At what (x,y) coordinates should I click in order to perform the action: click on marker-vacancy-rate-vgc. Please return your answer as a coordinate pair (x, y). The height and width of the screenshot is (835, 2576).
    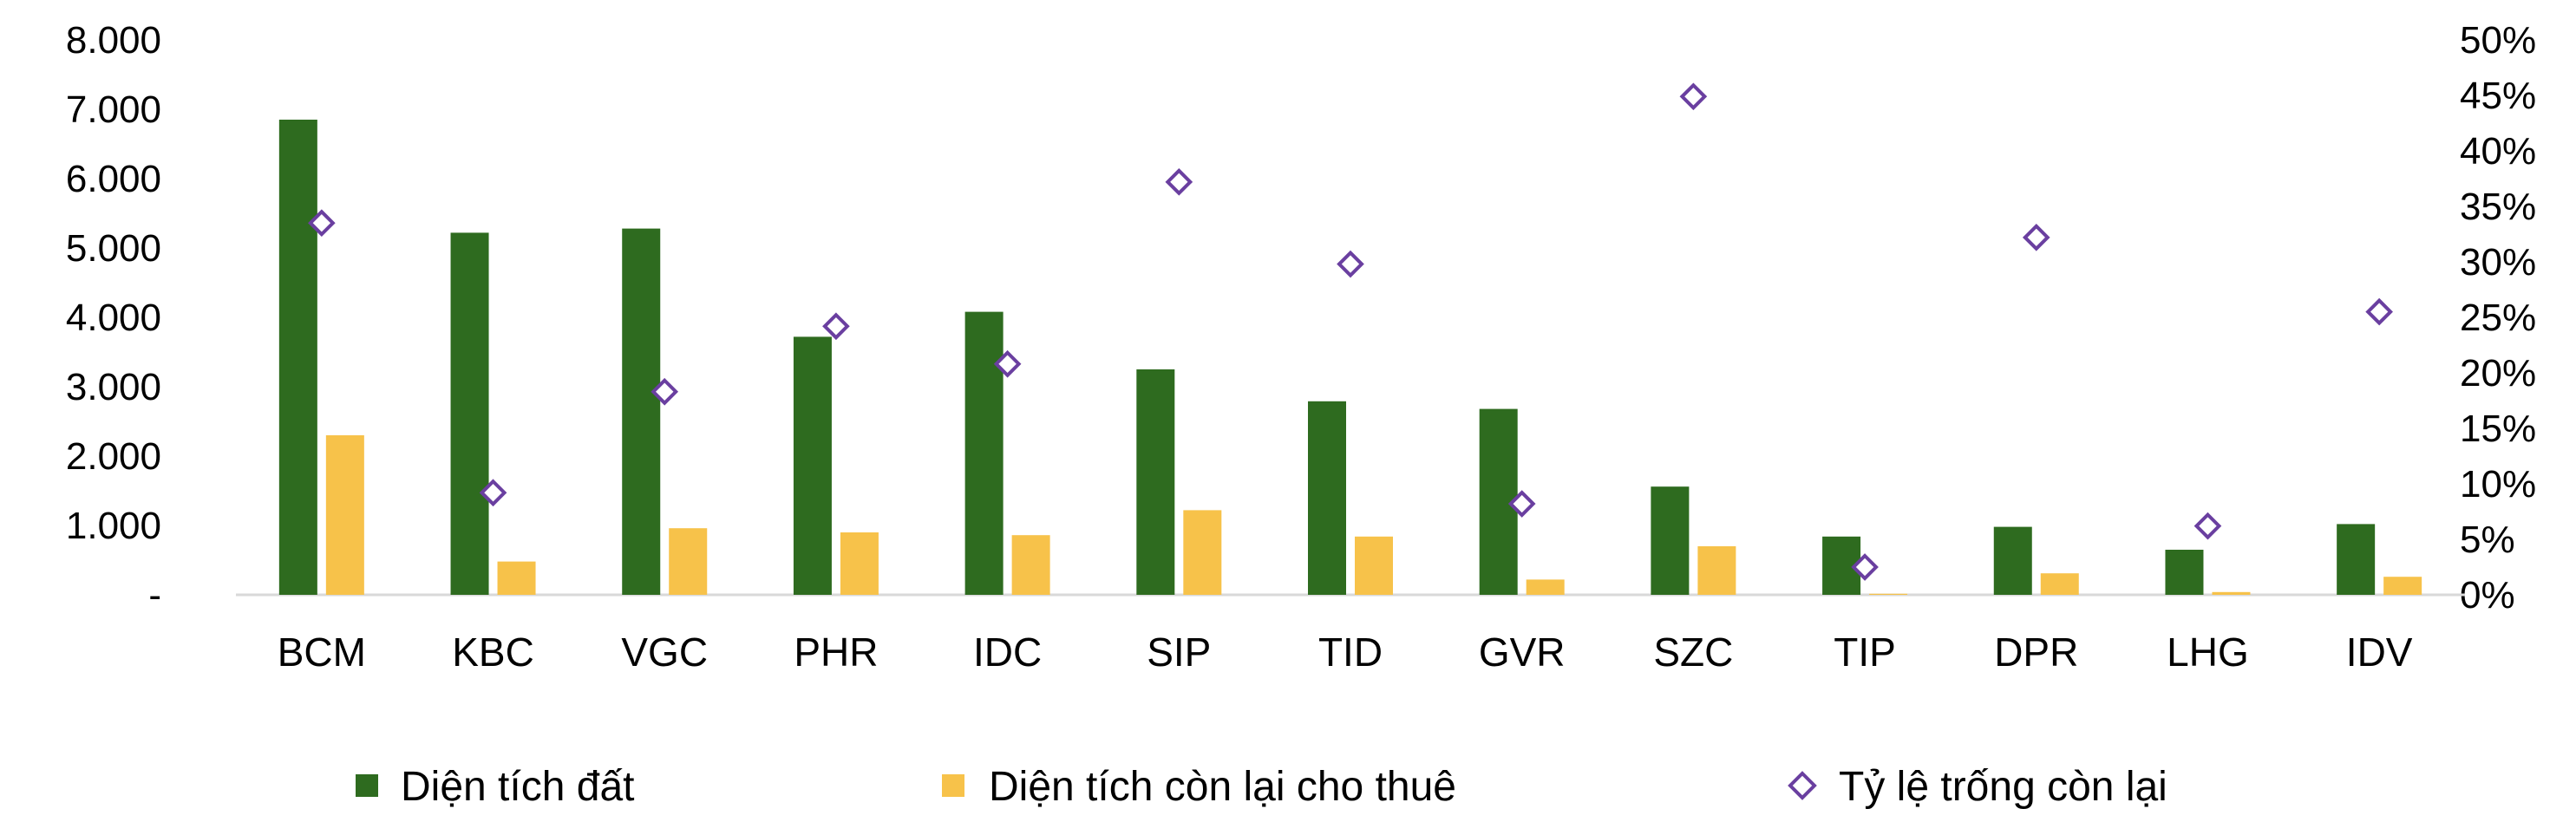
    Looking at the image, I should click on (665, 391).